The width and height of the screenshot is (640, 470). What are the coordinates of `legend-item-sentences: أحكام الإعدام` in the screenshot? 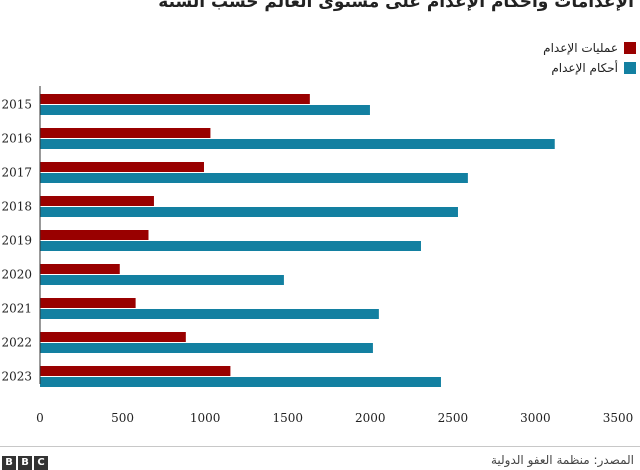 It's located at (589, 68).